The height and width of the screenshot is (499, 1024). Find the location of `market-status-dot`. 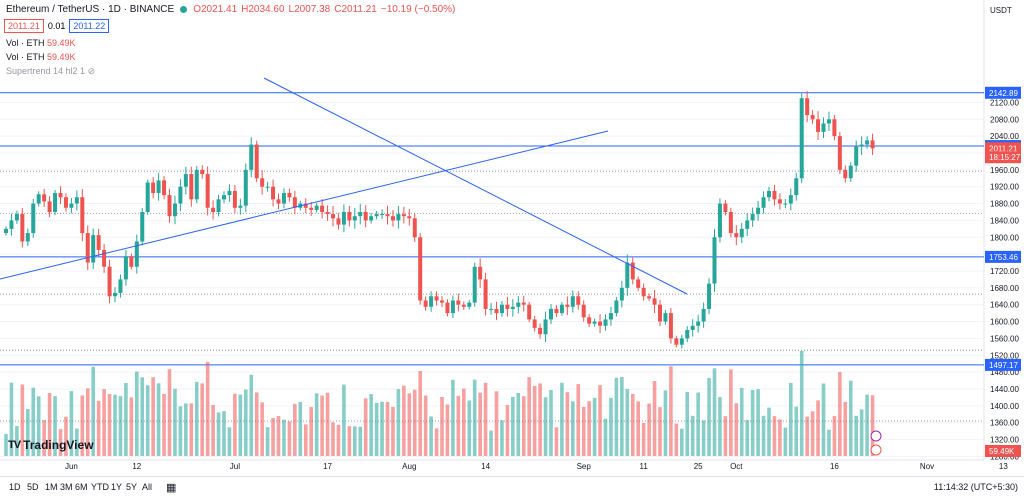

market-status-dot is located at coordinates (184, 9).